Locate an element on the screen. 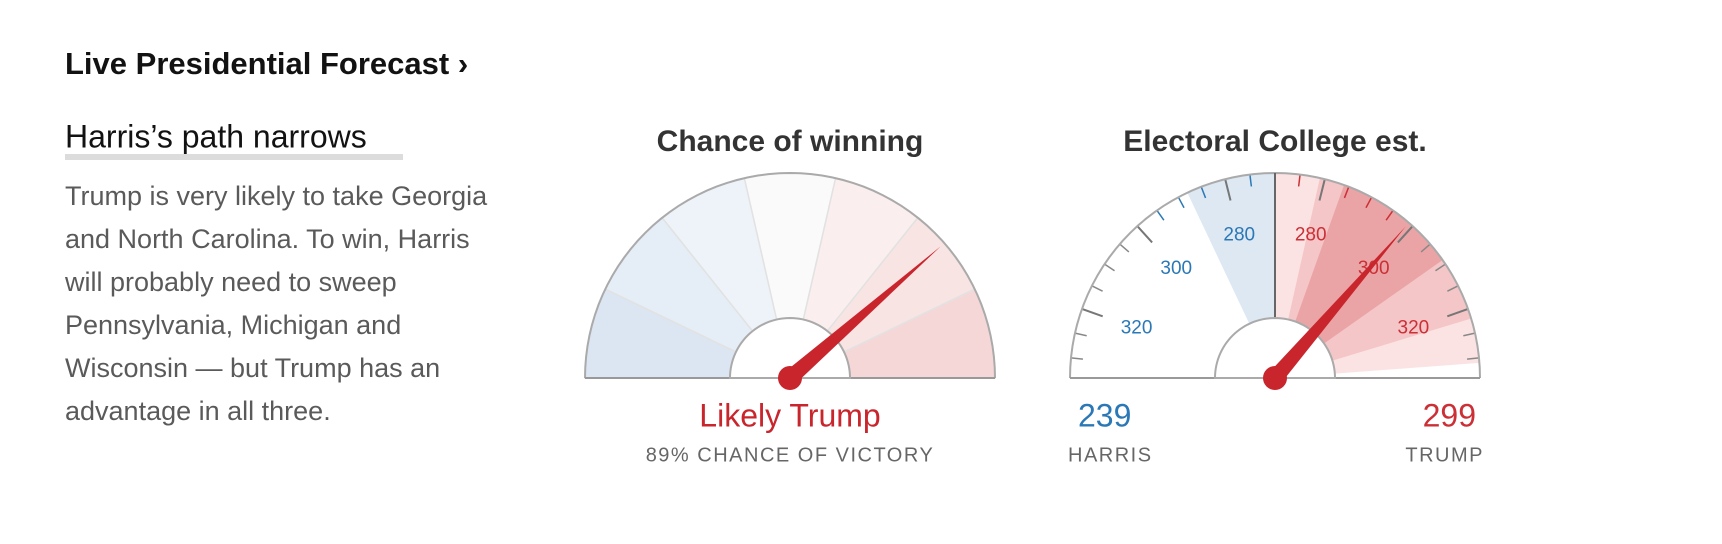  headline: Harris’s path narrows is located at coordinates (216, 136).